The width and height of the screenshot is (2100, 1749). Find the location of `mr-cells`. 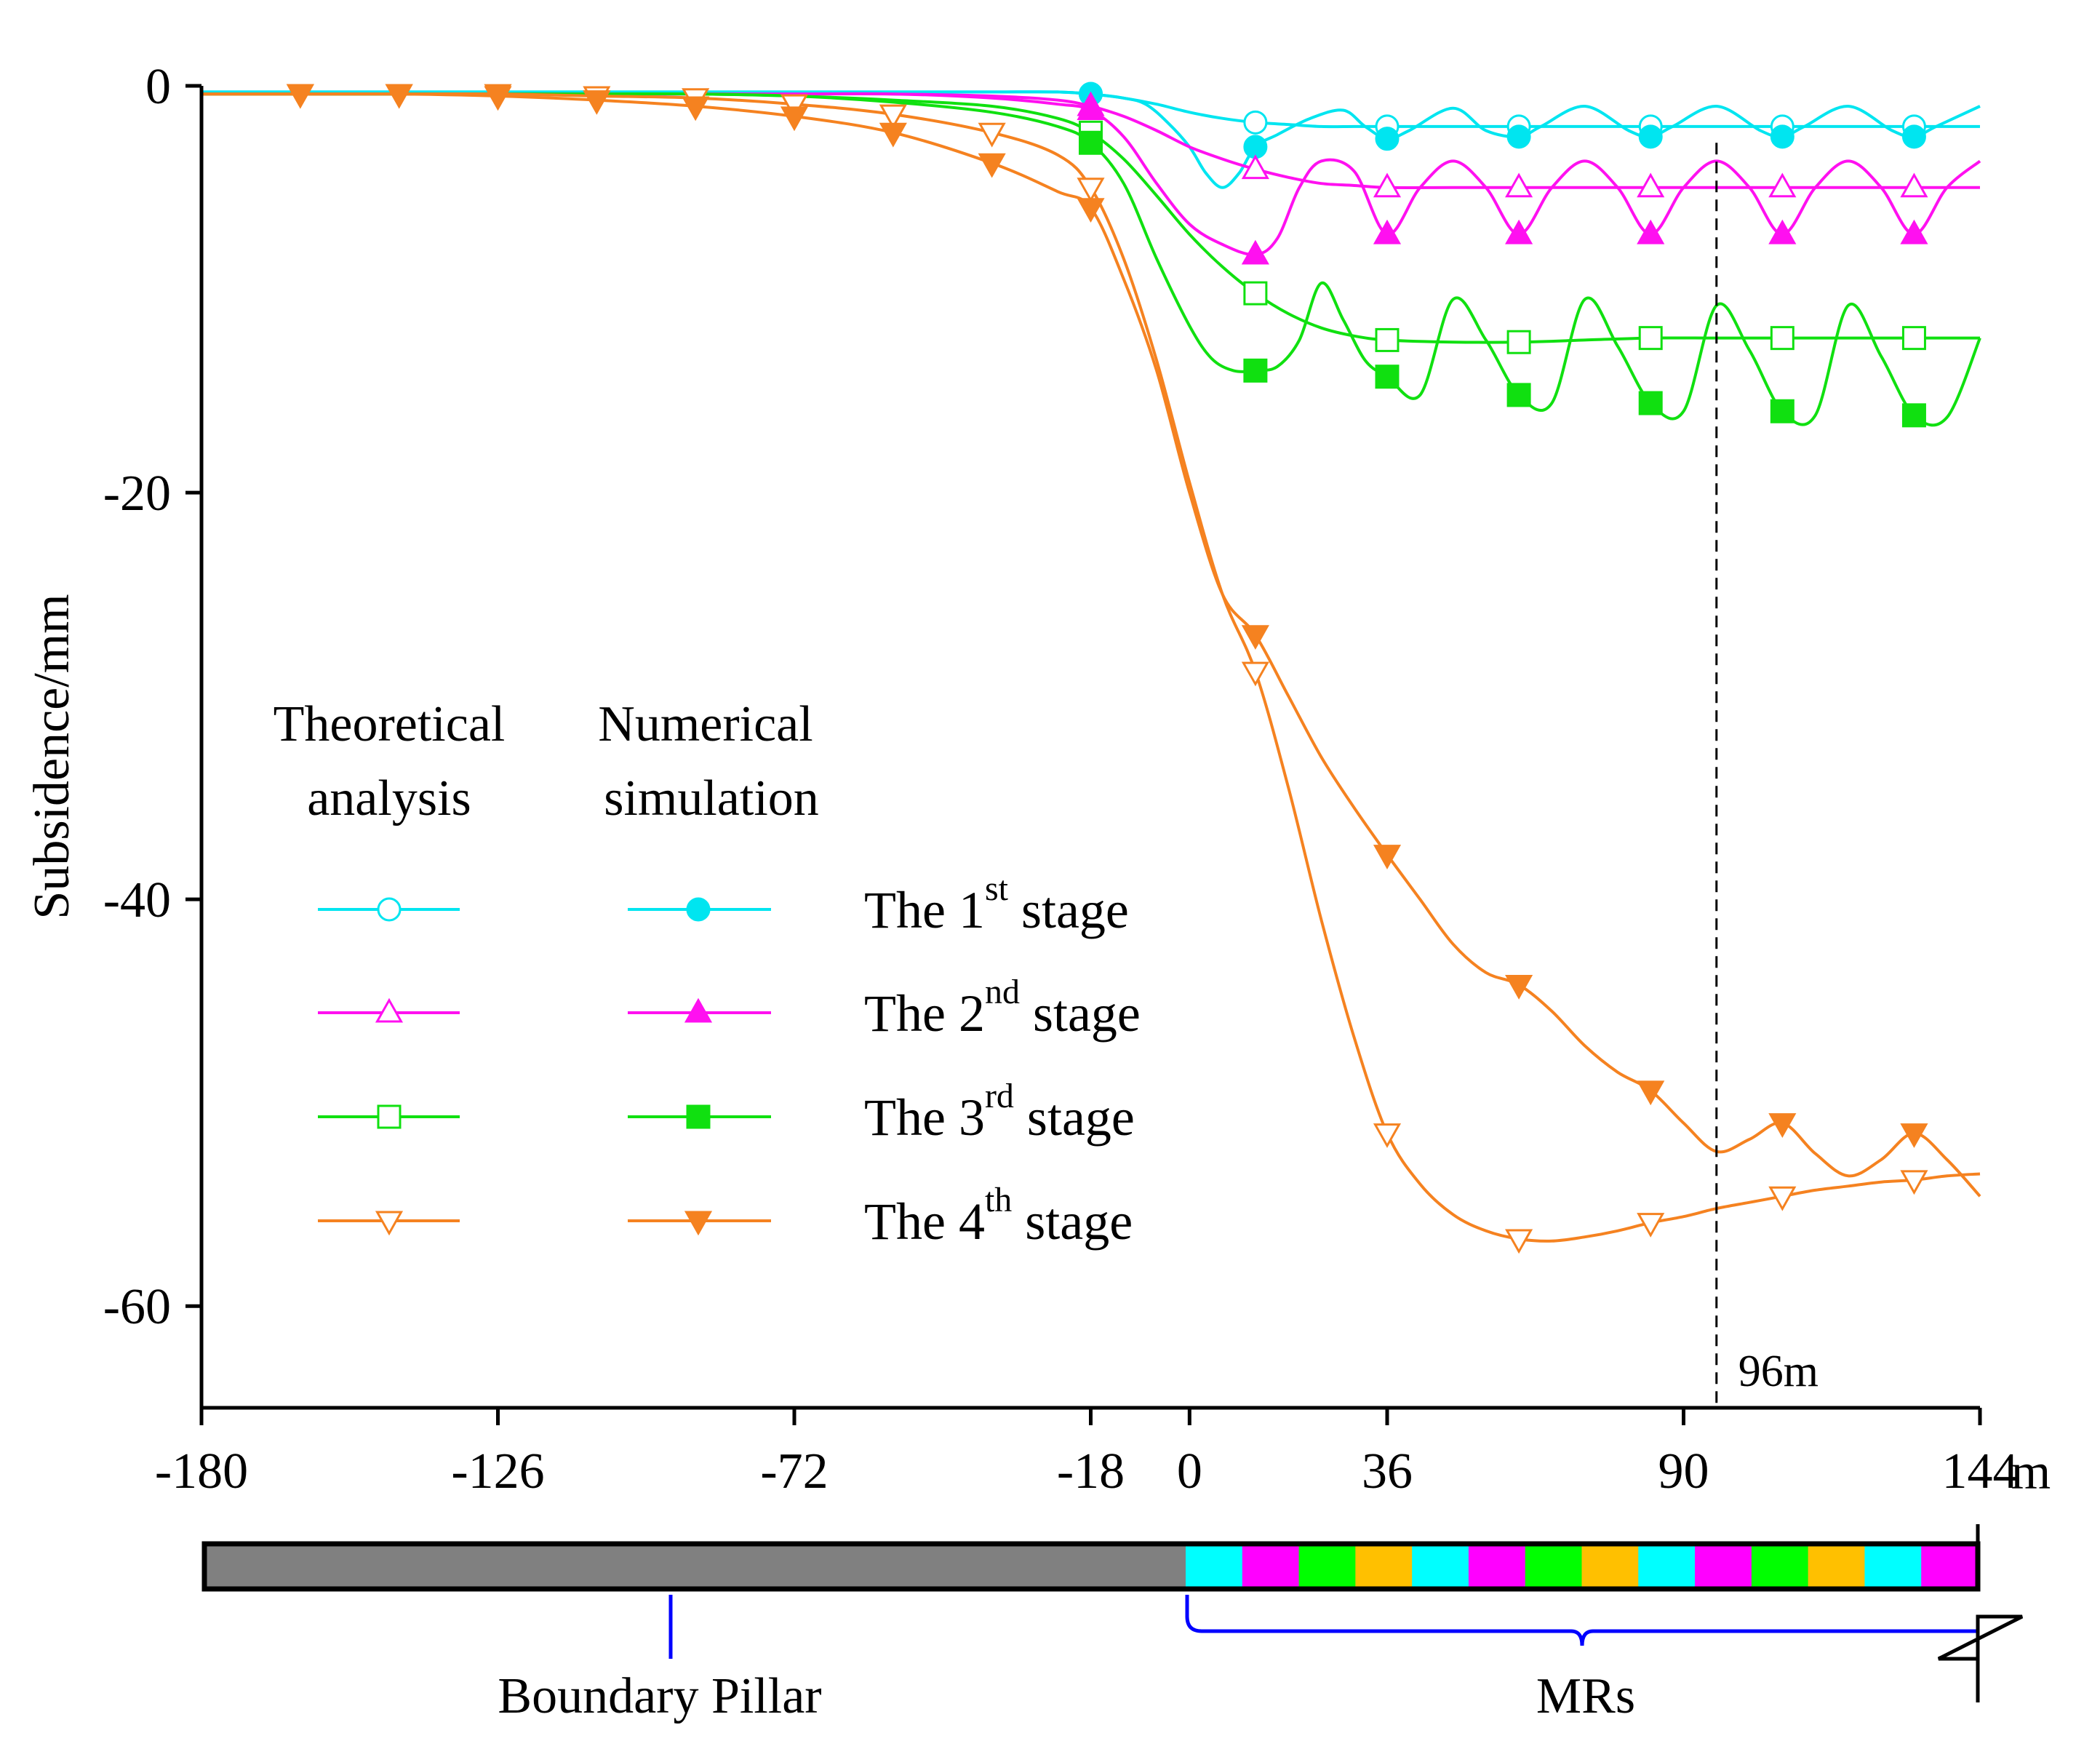

mr-cells is located at coordinates (1582, 1566).